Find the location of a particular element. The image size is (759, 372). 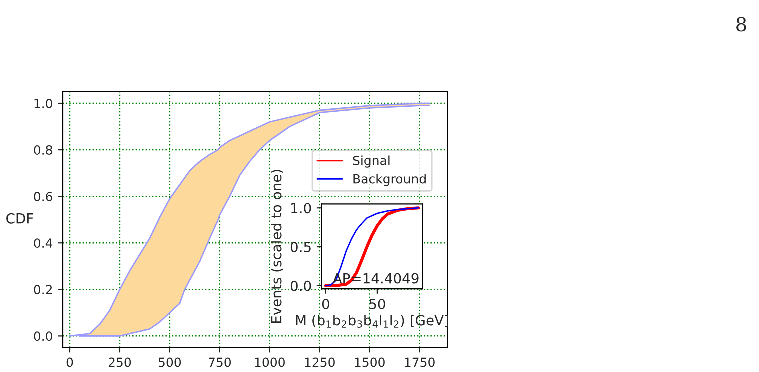

y-tick-label: 0.2 is located at coordinates (43, 290).